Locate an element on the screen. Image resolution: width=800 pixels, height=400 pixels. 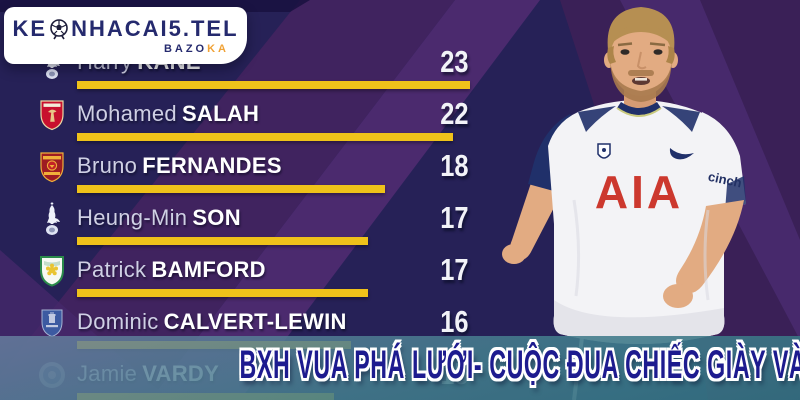
scorer-row: Heung-Min SON 17 is located at coordinates (400, 220).